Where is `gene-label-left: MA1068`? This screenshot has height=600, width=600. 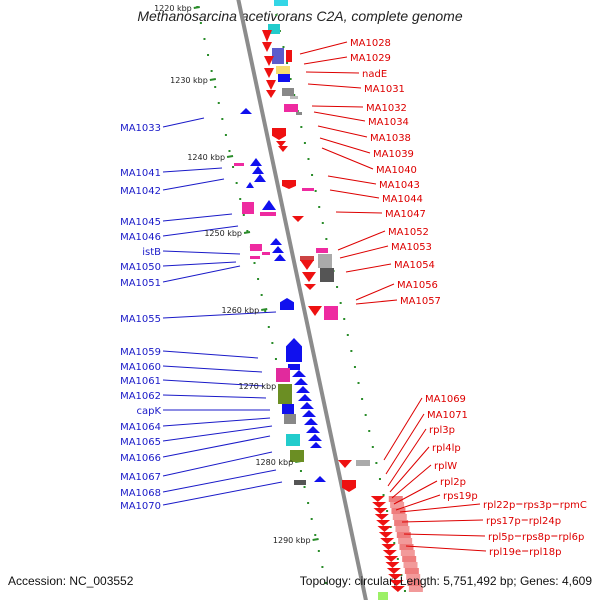
gene-label-left: MA1068 is located at coordinates (140, 493).